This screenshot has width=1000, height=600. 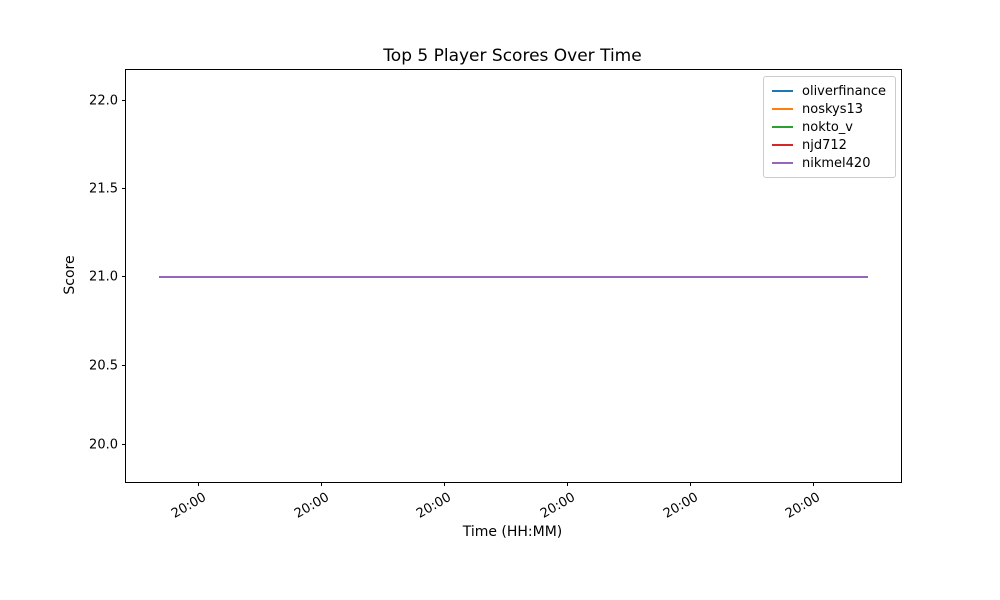 I want to click on y-tick-label: 20.0, so click(x=103, y=445).